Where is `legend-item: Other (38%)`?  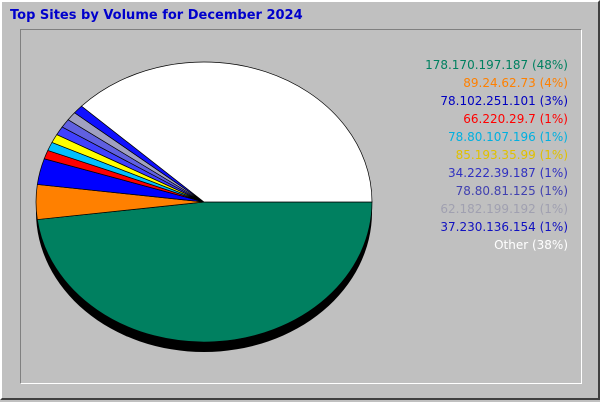
legend-item: Other (38%) is located at coordinates (531, 245).